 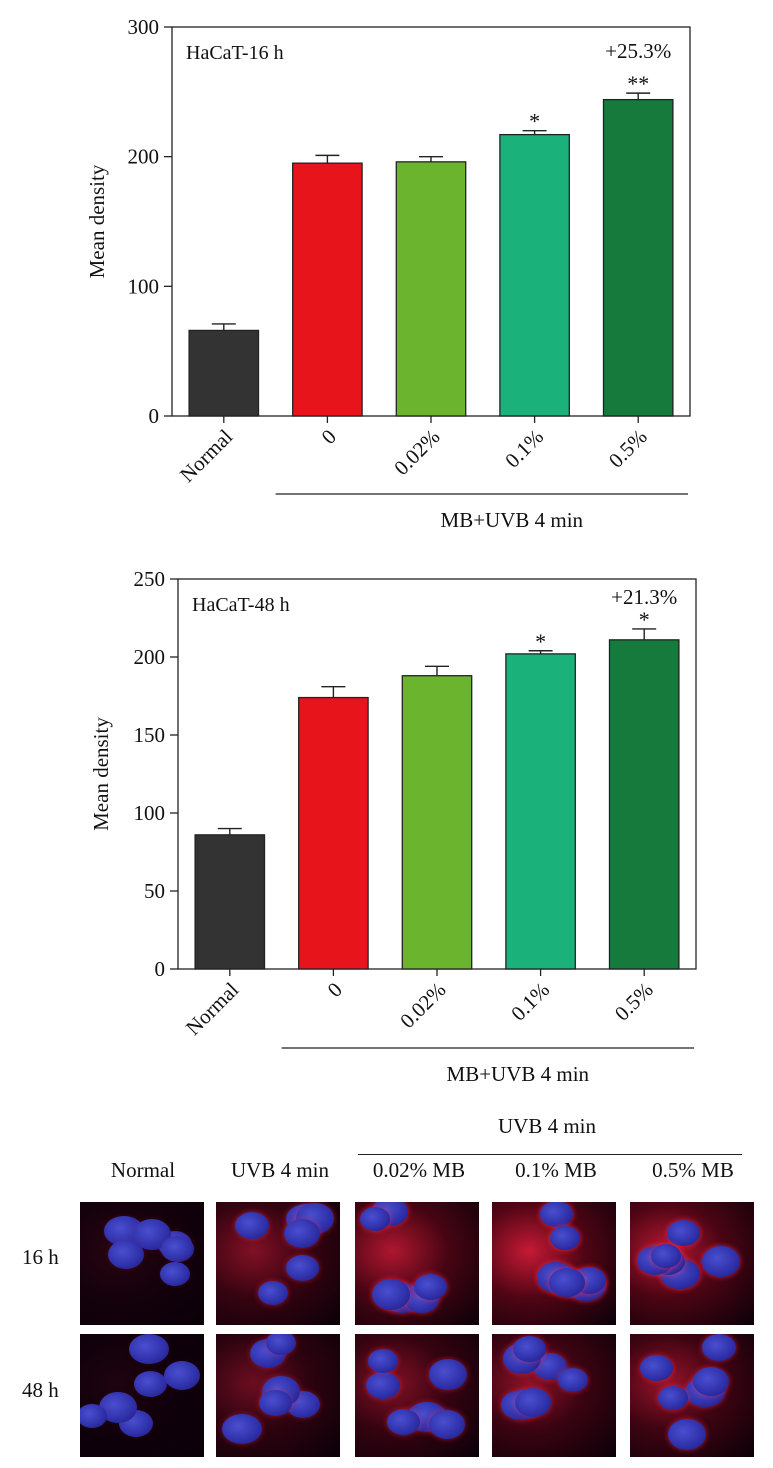 What do you see at coordinates (144, 286) in the screenshot?
I see `chart1-ytick-label-1: 100` at bounding box center [144, 286].